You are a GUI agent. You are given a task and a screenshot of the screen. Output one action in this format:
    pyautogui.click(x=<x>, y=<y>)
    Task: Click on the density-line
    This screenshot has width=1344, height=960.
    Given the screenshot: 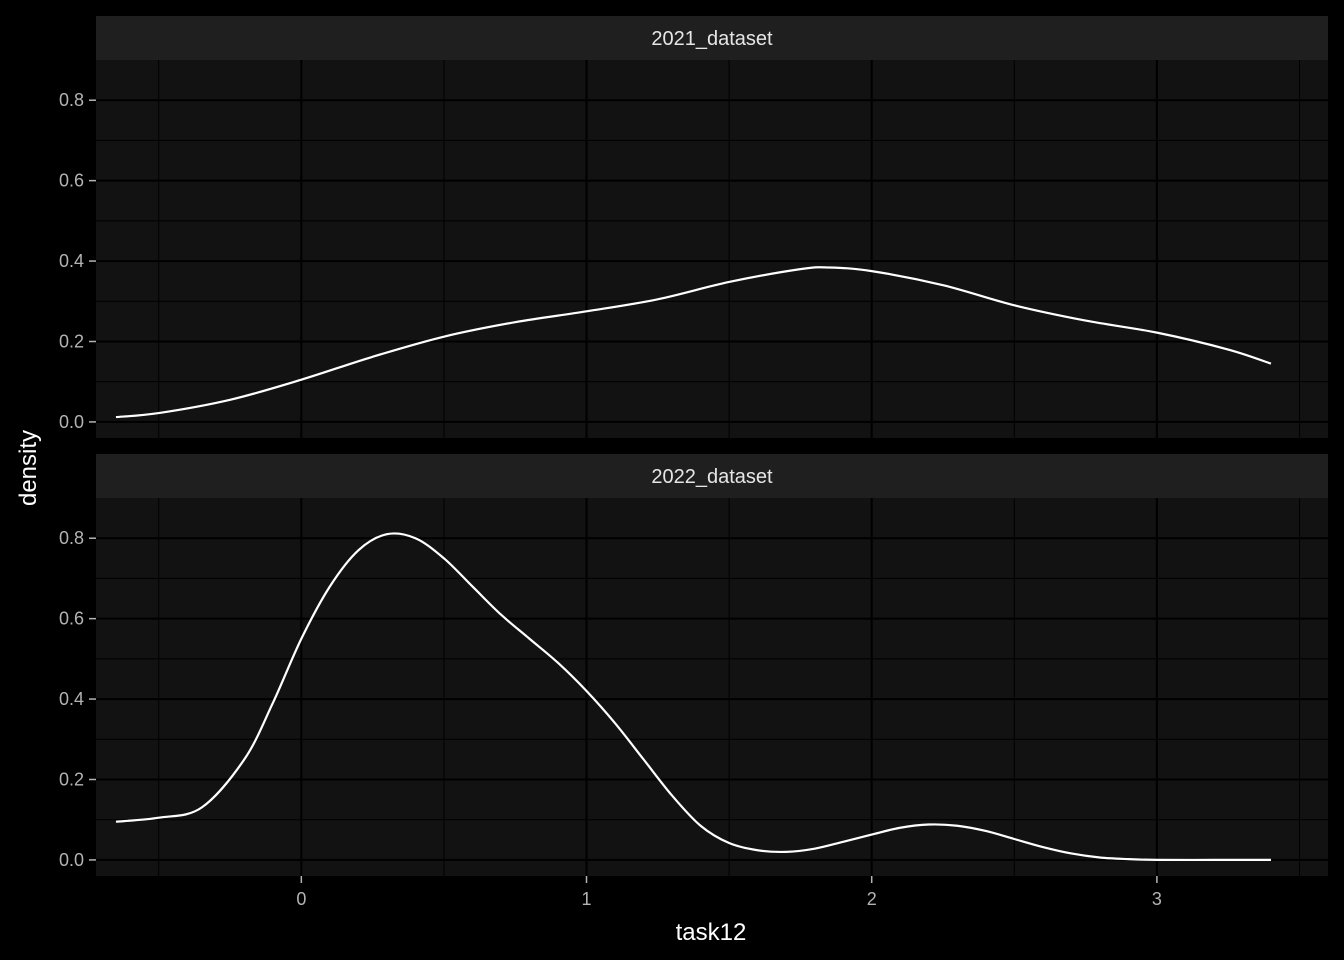 What is the action you would take?
    pyautogui.click(x=693, y=342)
    